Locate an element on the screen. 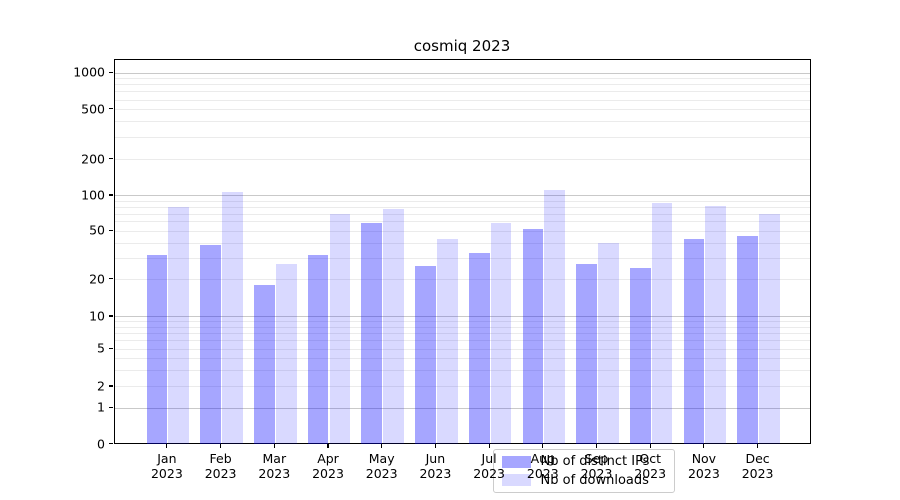 This screenshot has height=500, width=900. x-tick-dec is located at coordinates (758, 445).